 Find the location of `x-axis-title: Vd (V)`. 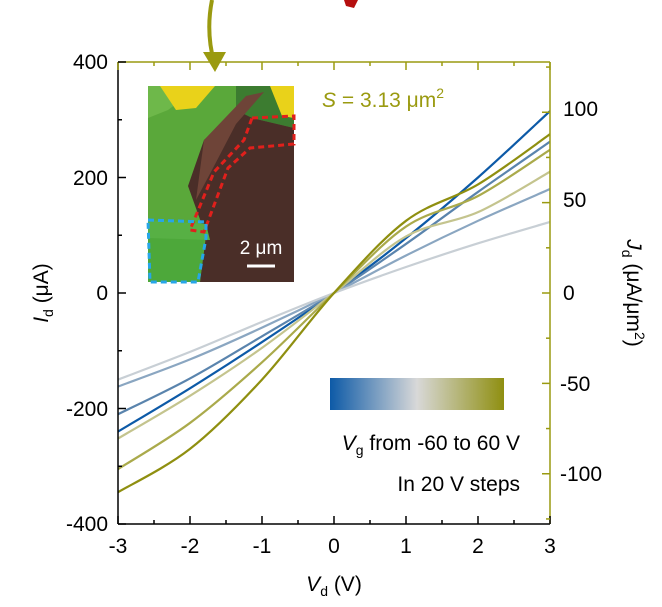

x-axis-title: Vd (V) is located at coordinates (334, 586).